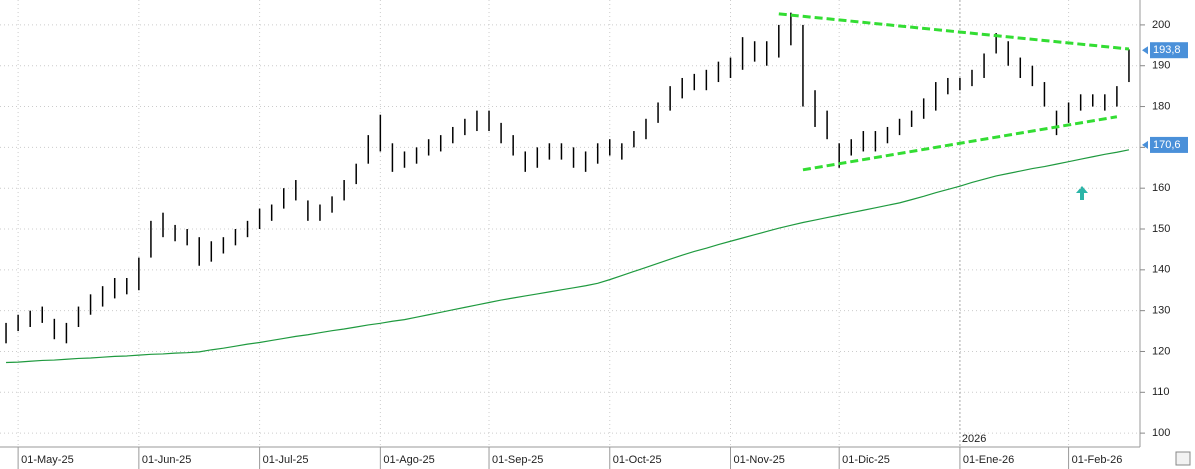  What do you see at coordinates (1161, 25) in the screenshot?
I see `y-tick-label: 200` at bounding box center [1161, 25].